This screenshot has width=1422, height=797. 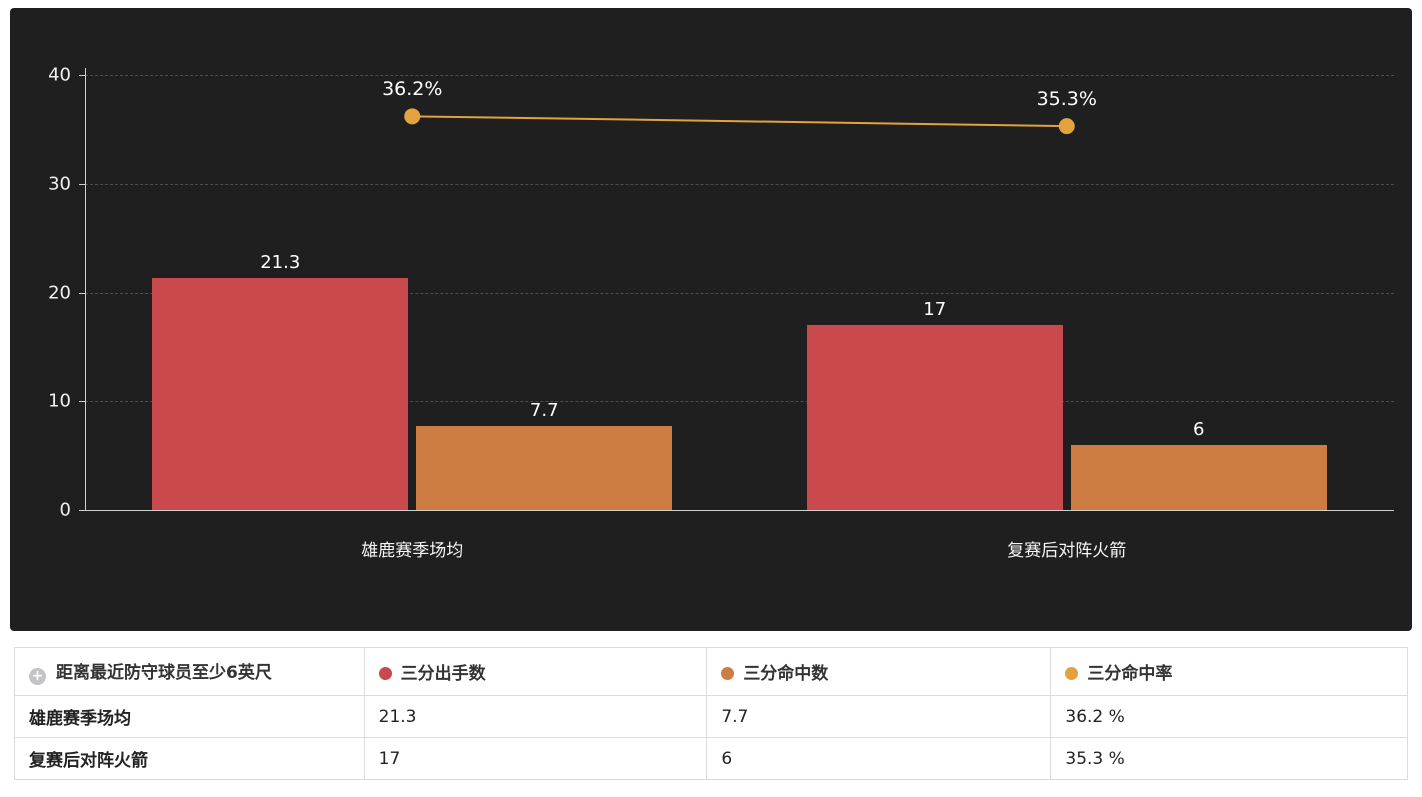 I want to click on table-corner-cell: + 距离最近防守球员至少6英尺, so click(x=189, y=671).